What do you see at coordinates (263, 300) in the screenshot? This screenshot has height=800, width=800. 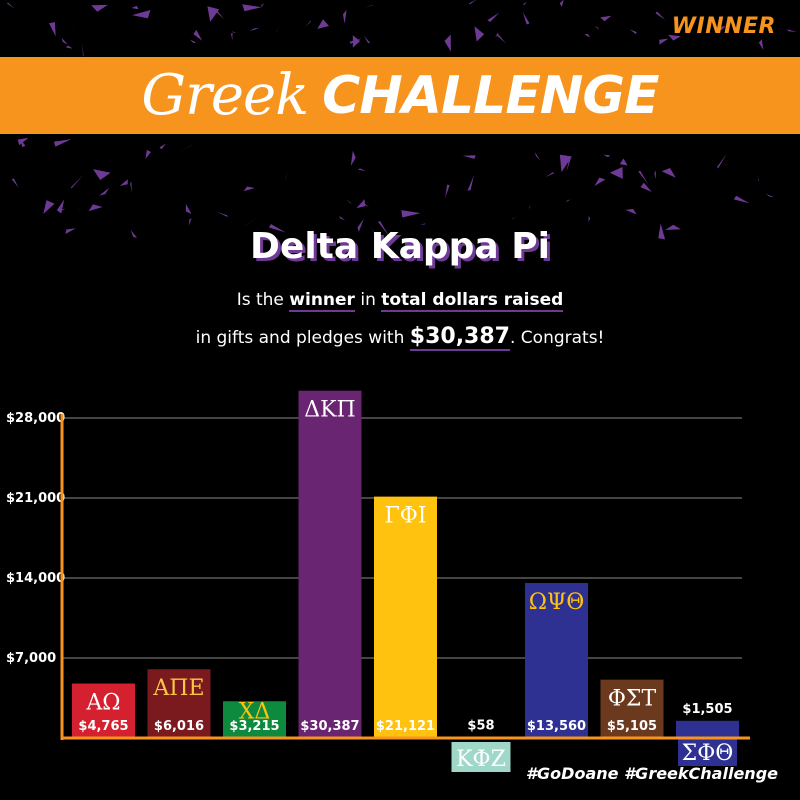 I see `line1-pre: Is the` at bounding box center [263, 300].